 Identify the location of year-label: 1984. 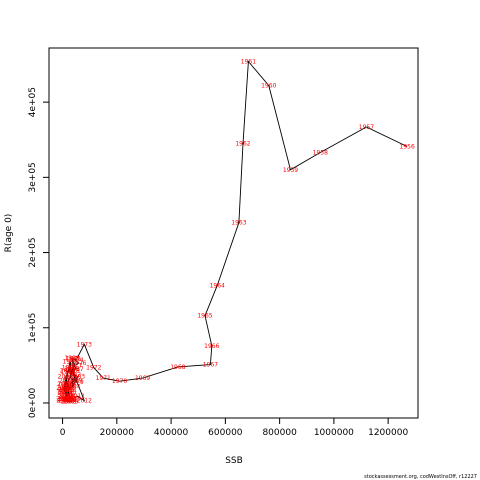
(72, 386).